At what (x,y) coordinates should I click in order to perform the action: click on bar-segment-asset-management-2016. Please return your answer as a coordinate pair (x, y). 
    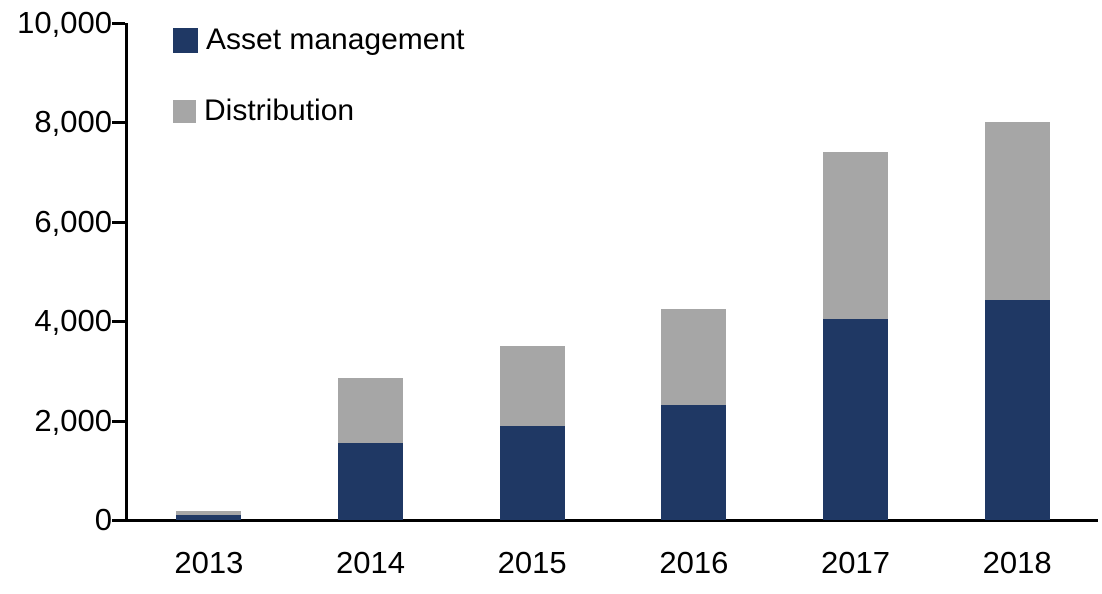
    Looking at the image, I should click on (694, 462).